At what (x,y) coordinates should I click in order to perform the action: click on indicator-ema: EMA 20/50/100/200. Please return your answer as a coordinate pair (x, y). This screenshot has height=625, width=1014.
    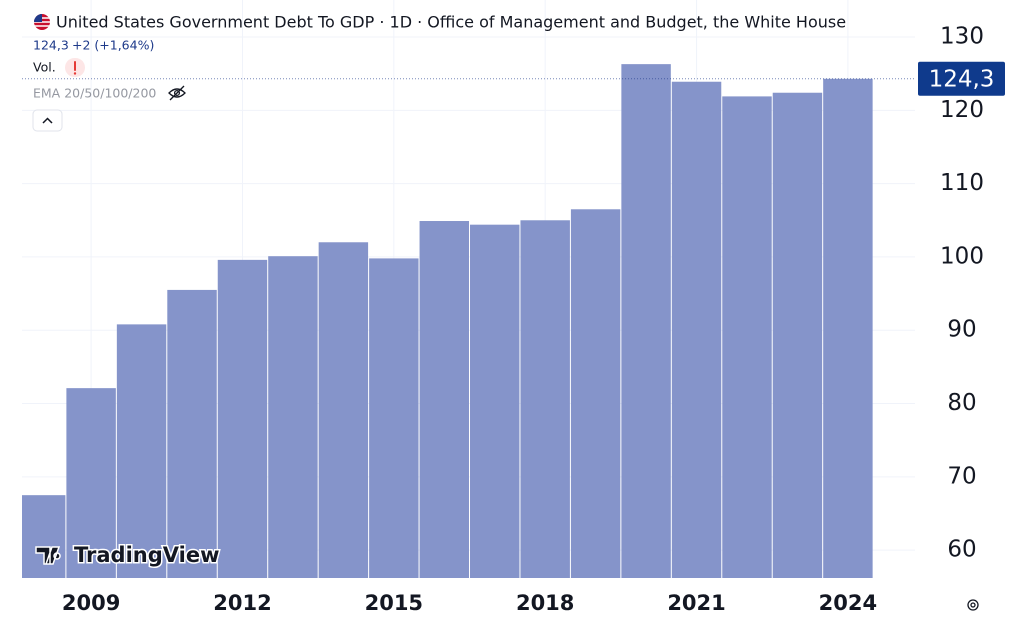
    Looking at the image, I should click on (94, 93).